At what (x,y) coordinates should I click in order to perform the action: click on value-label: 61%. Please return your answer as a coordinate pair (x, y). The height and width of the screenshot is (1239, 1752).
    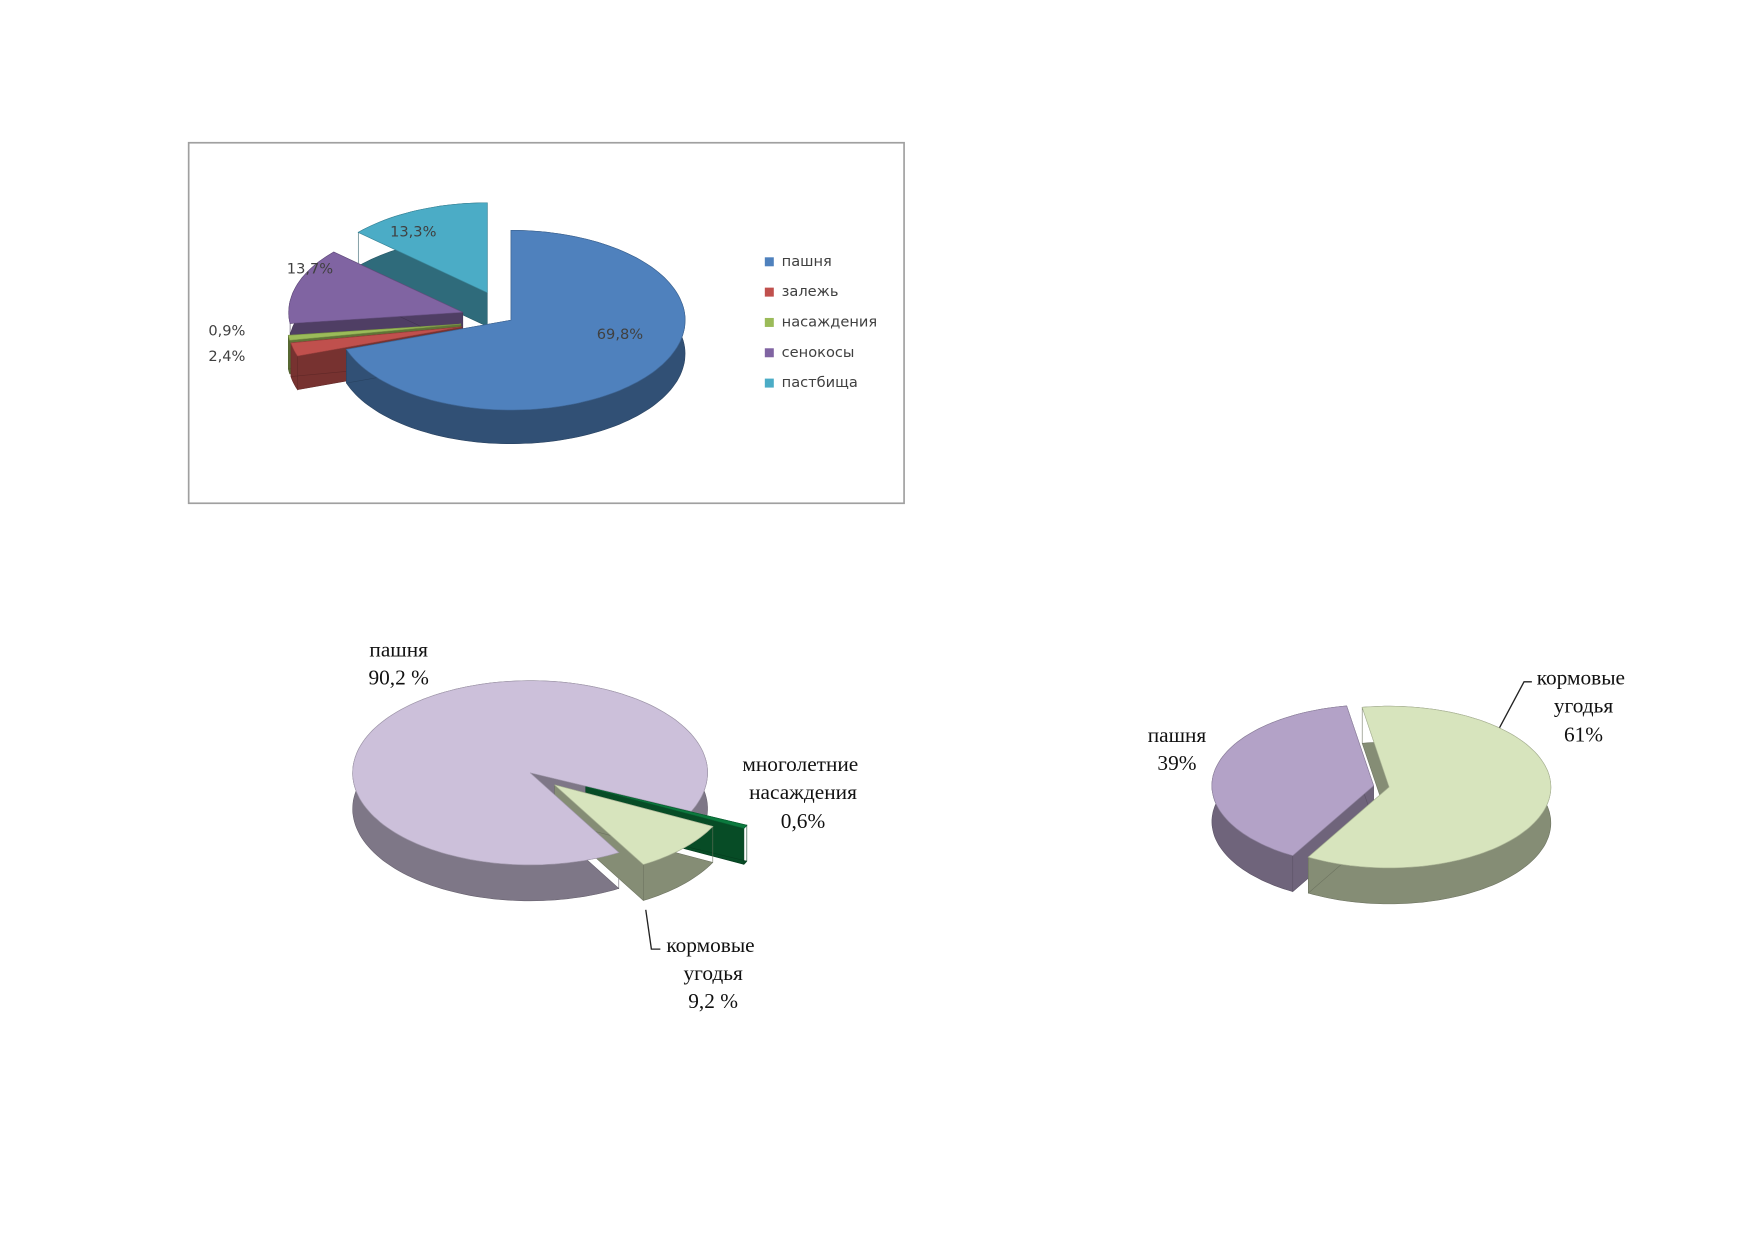
    Looking at the image, I should click on (1583, 735).